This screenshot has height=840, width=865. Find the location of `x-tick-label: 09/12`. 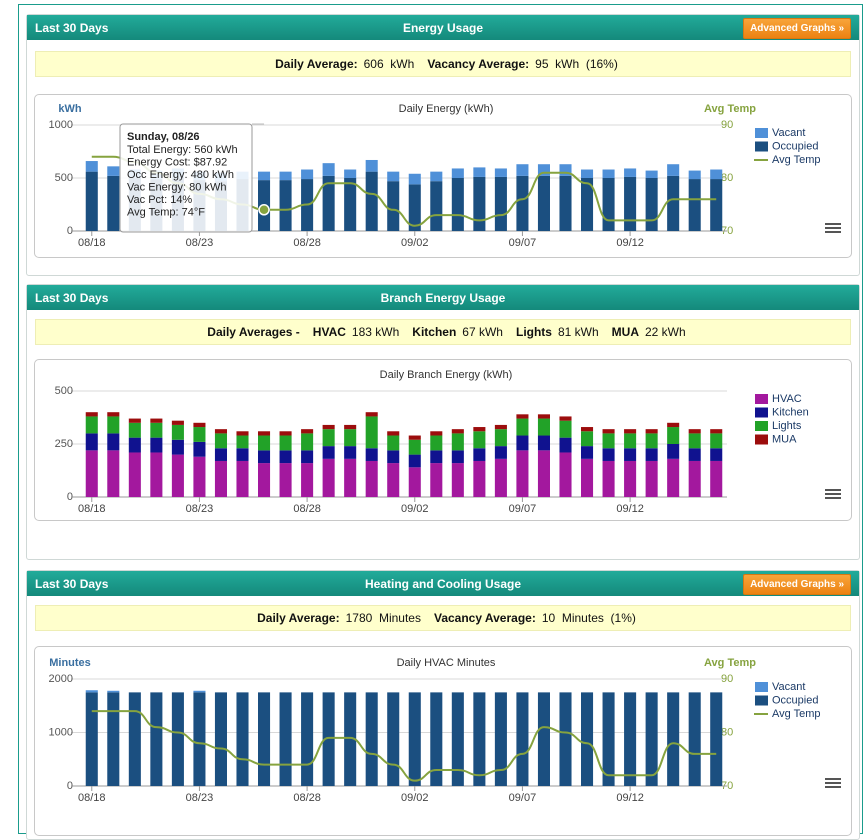

x-tick-label: 09/12 is located at coordinates (630, 798).